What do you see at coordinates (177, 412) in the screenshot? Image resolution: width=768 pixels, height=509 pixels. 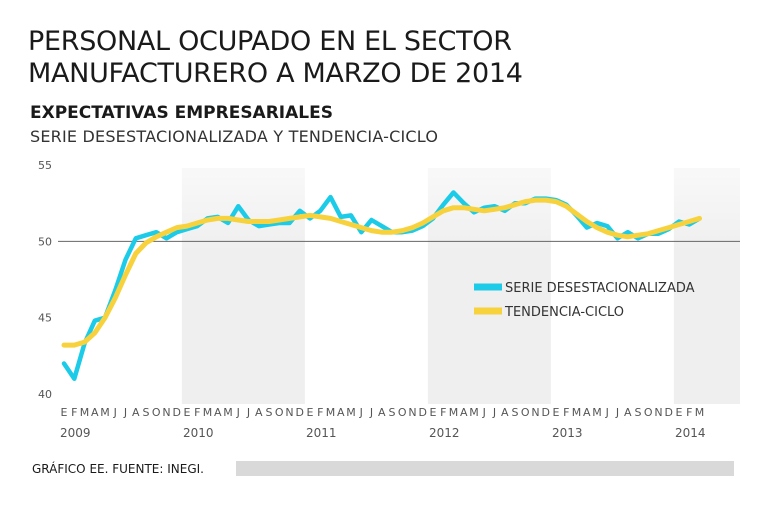 I see `x-tick-label-11: D` at bounding box center [177, 412].